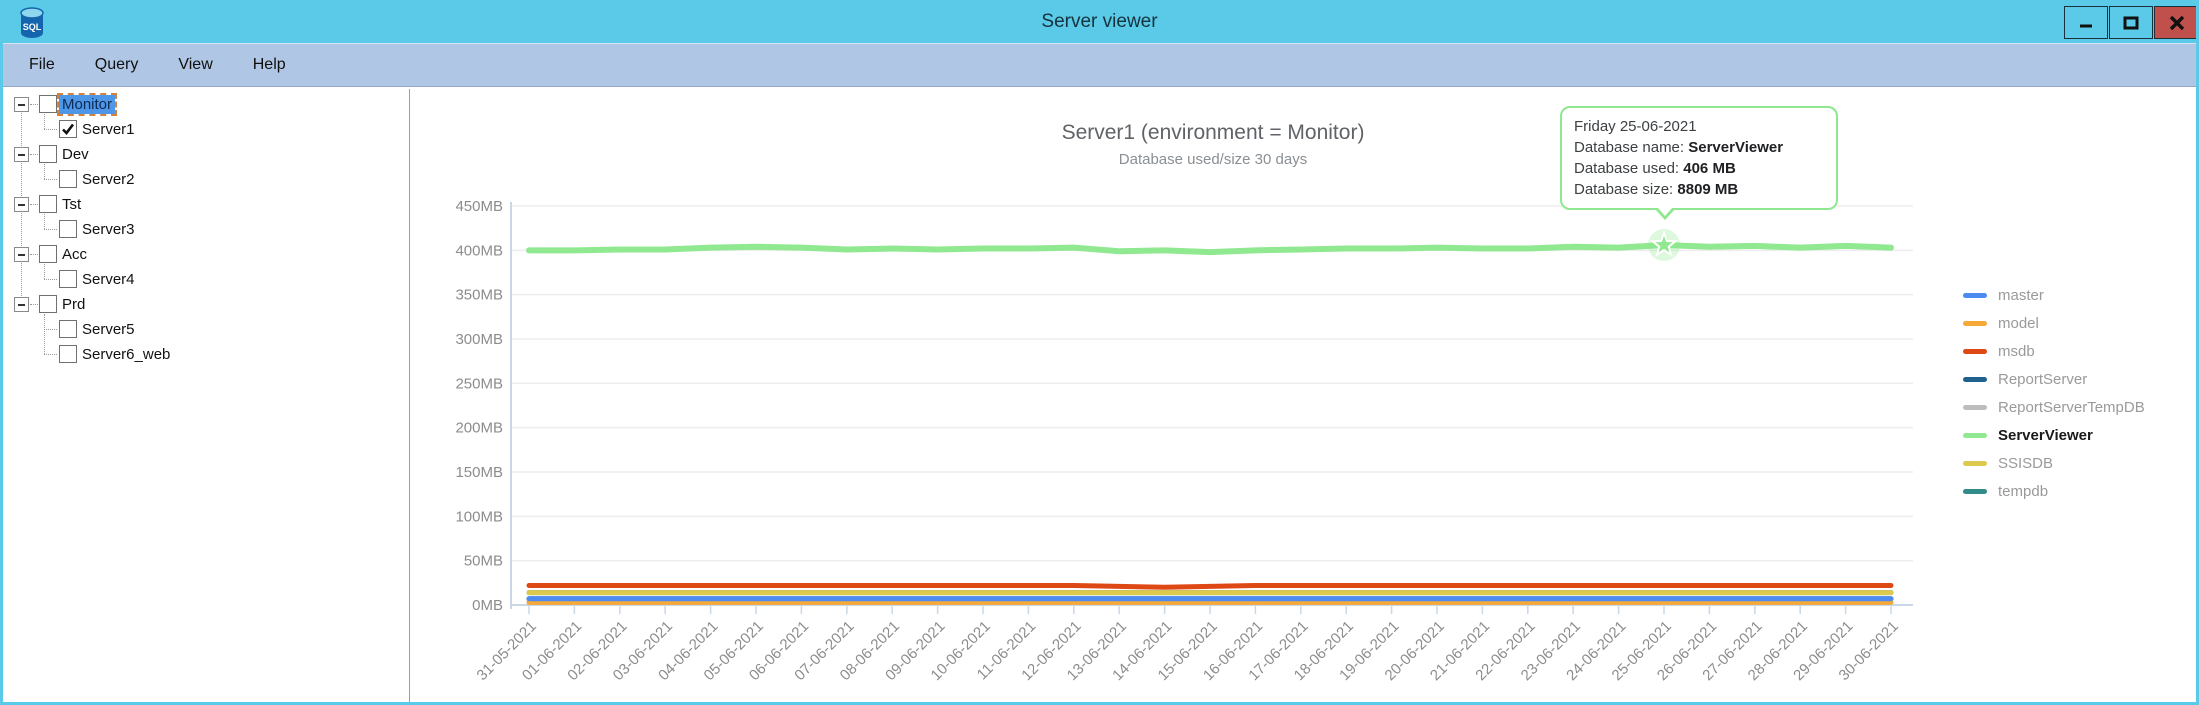 The image size is (2199, 705). I want to click on close-icon, so click(2176, 22).